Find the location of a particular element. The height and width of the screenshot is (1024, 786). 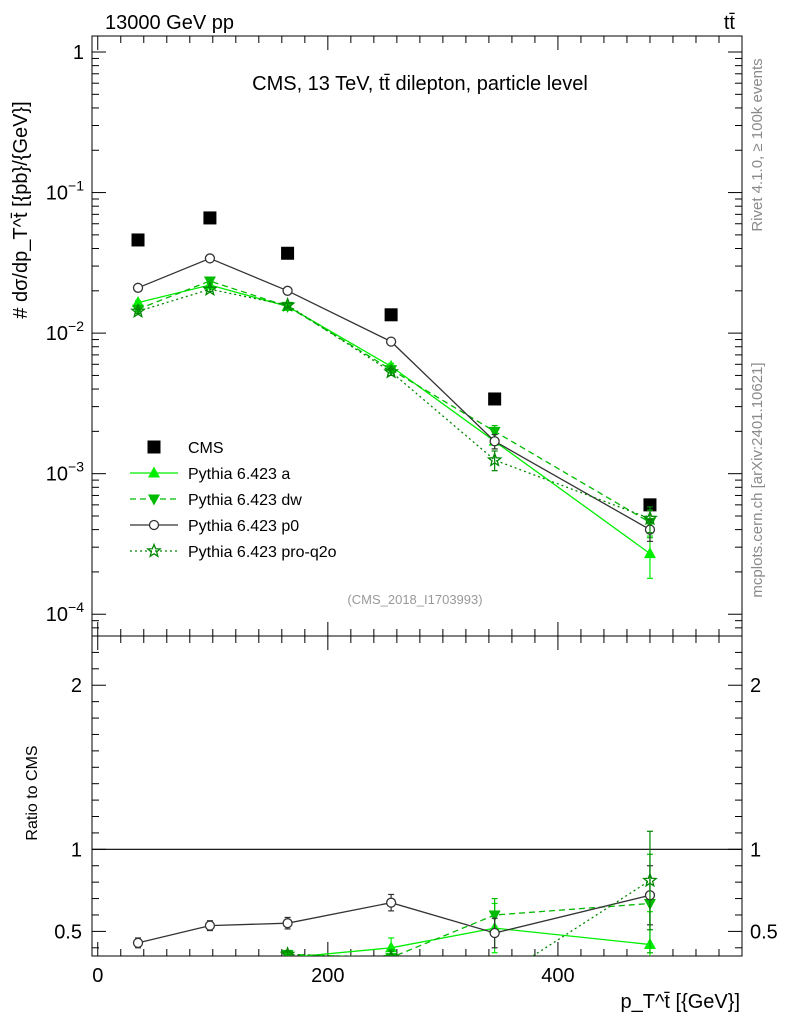

main-series-line is located at coordinates (394, 404).